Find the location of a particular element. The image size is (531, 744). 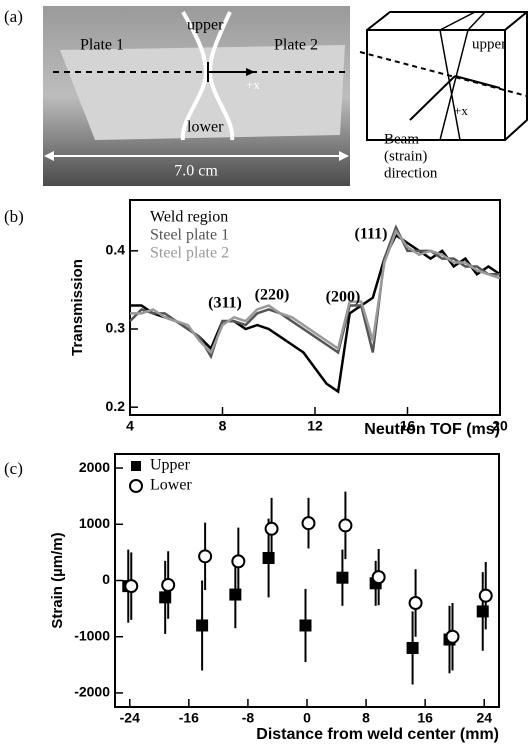

scale-label: 7.0 cm is located at coordinates (196, 171).